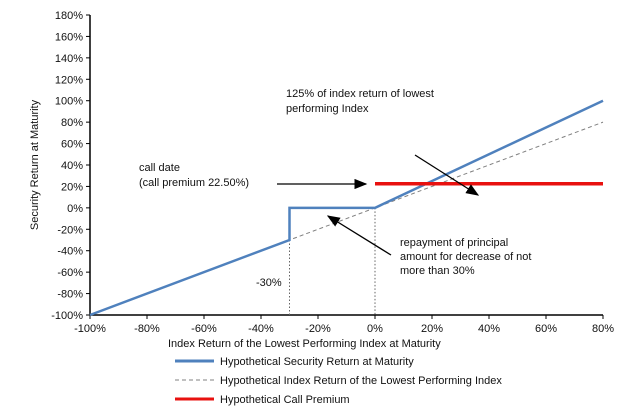  What do you see at coordinates (360, 94) in the screenshot?
I see `annotation-slope-1: 125% of index return of lowest` at bounding box center [360, 94].